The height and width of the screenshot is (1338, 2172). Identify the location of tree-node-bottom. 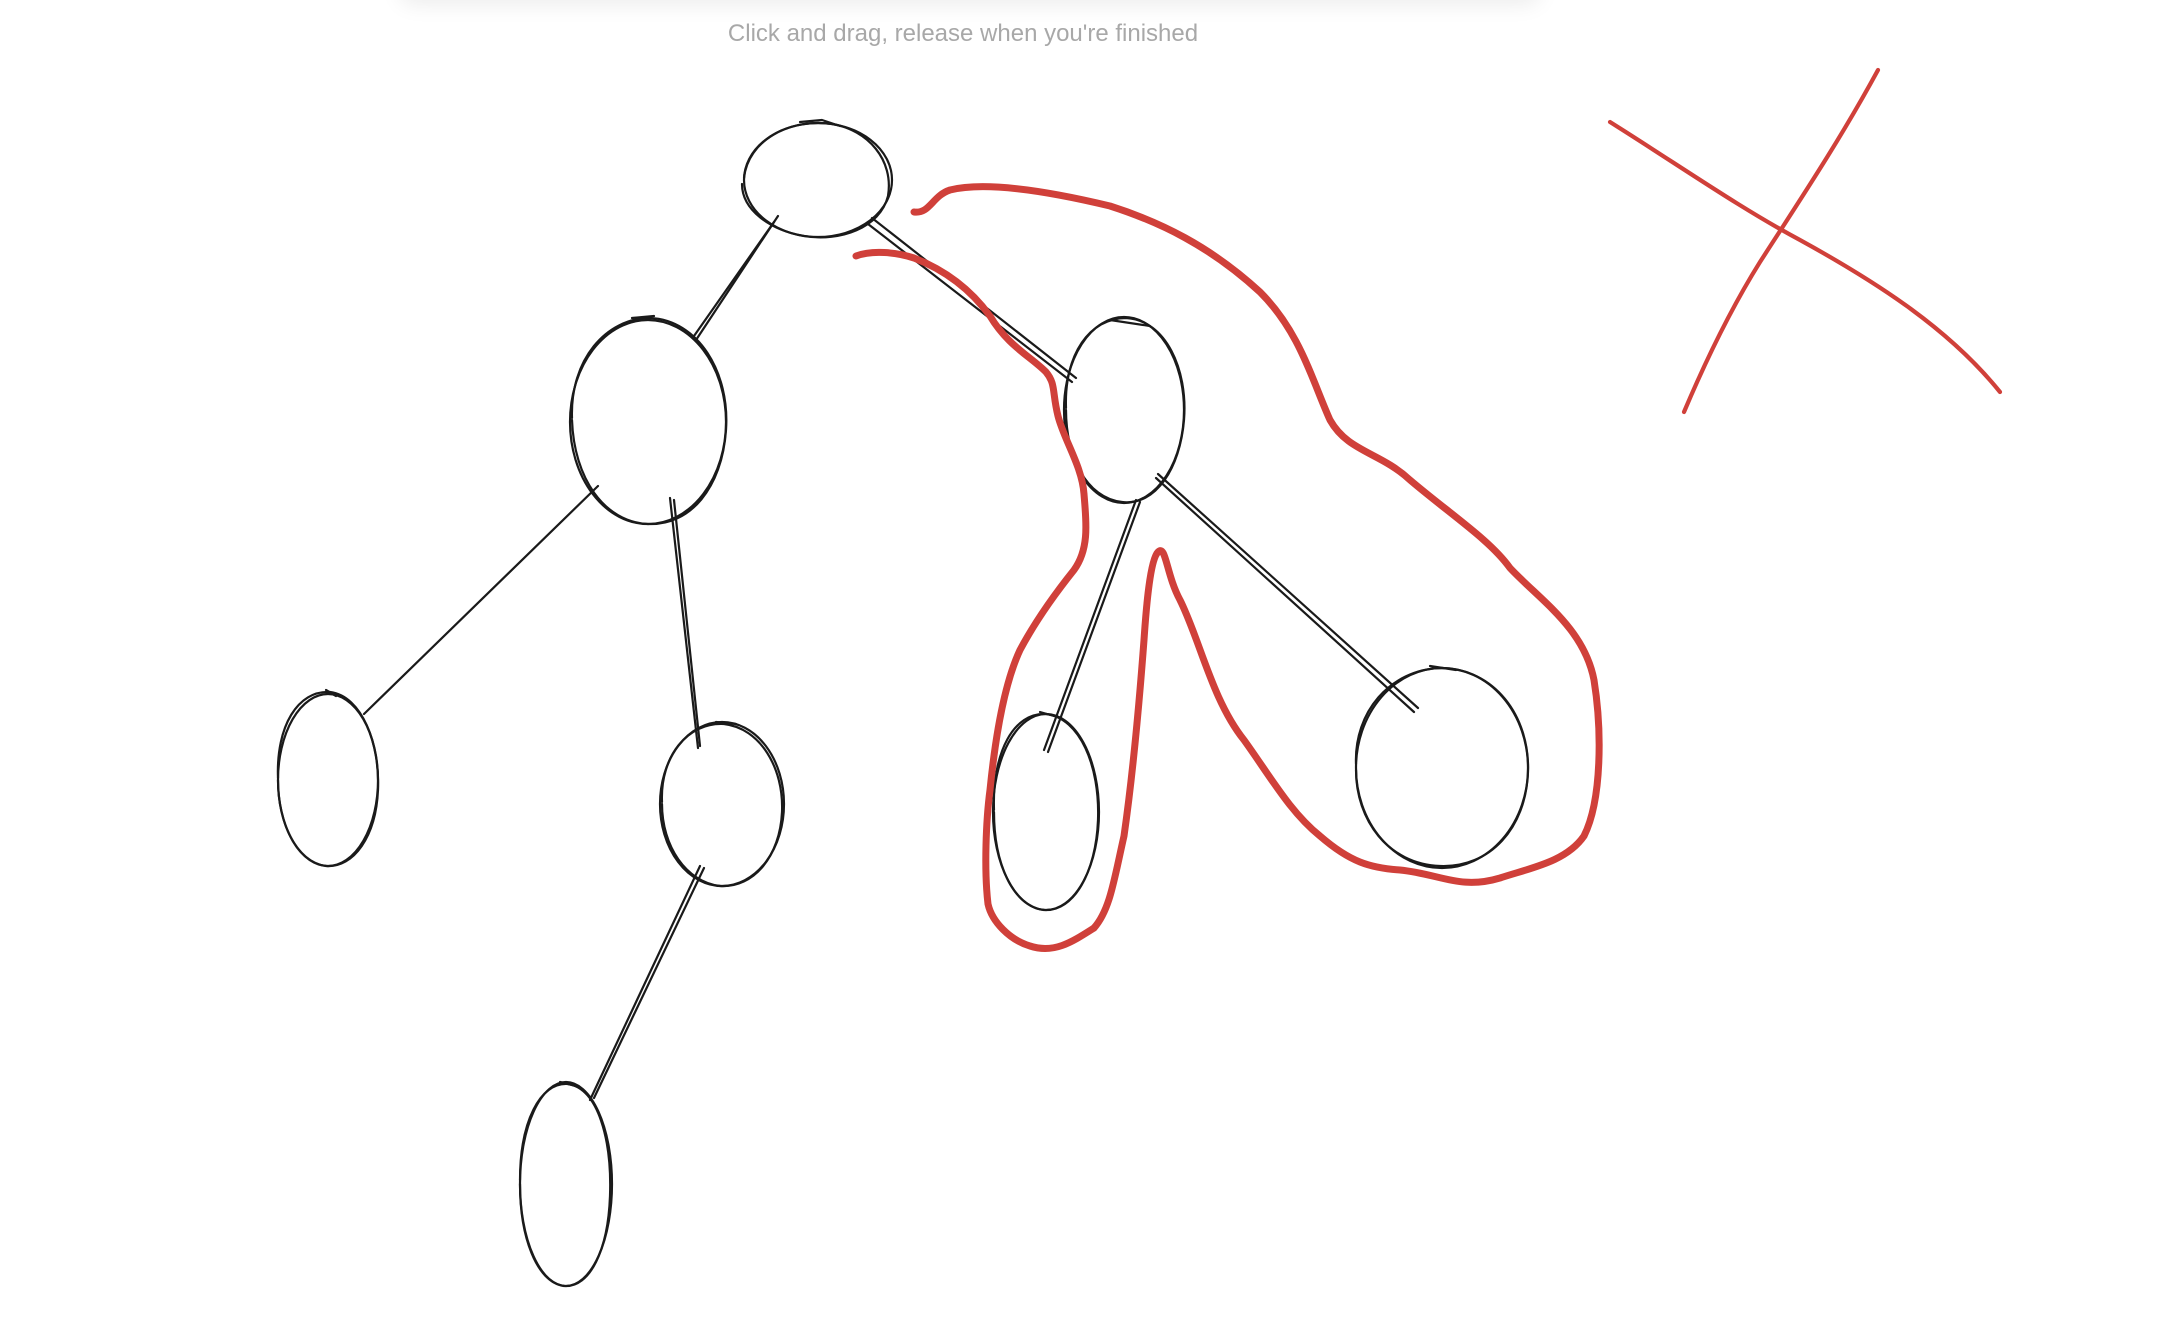
(566, 1184).